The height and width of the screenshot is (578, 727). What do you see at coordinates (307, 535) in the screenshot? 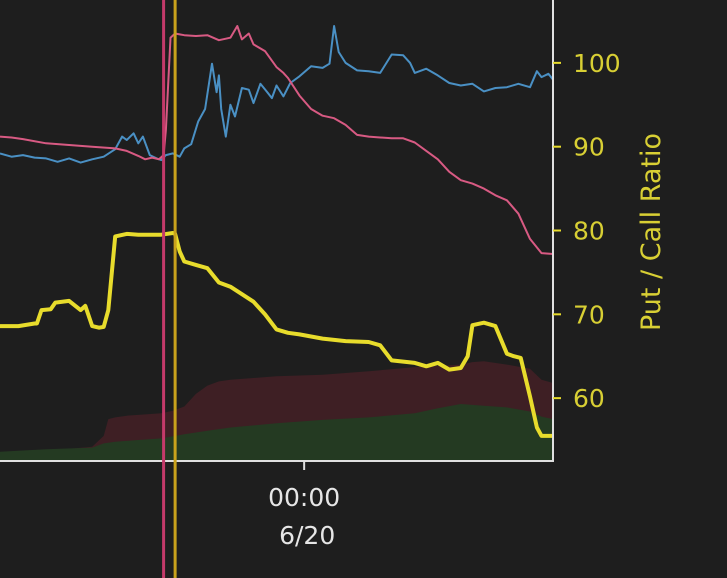
I see `x-tick-label-date: 6/20` at bounding box center [307, 535].